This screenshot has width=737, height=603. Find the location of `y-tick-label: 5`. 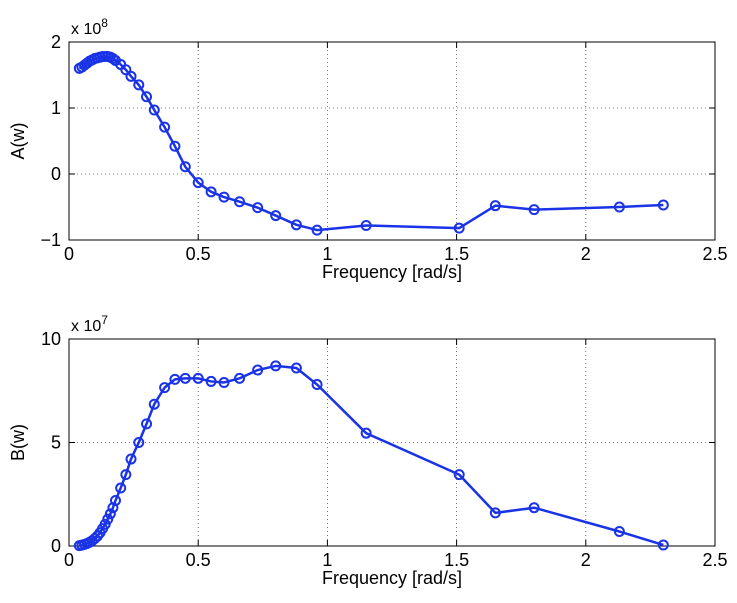

y-tick-label: 5 is located at coordinates (56, 443).